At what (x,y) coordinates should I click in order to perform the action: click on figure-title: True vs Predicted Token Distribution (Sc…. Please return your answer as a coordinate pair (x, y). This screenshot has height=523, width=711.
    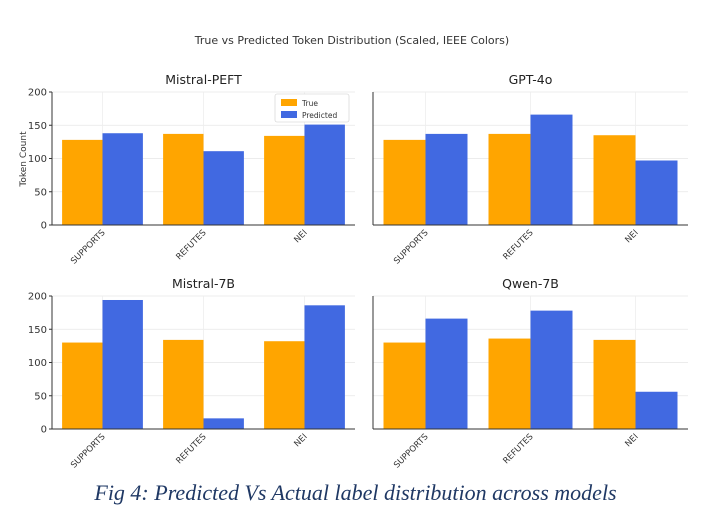
    Looking at the image, I should click on (351, 40).